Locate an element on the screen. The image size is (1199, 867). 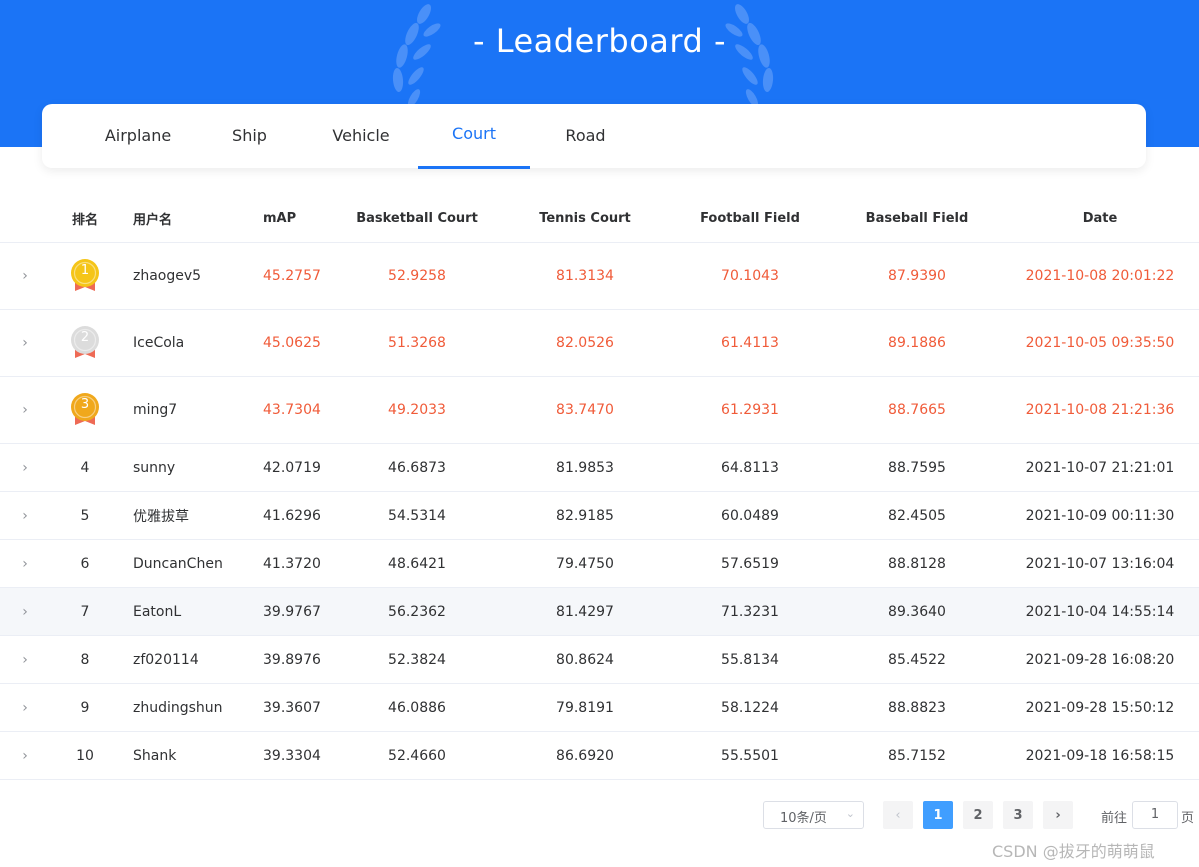
baseball-field-cell: 89.1886 is located at coordinates (917, 343).